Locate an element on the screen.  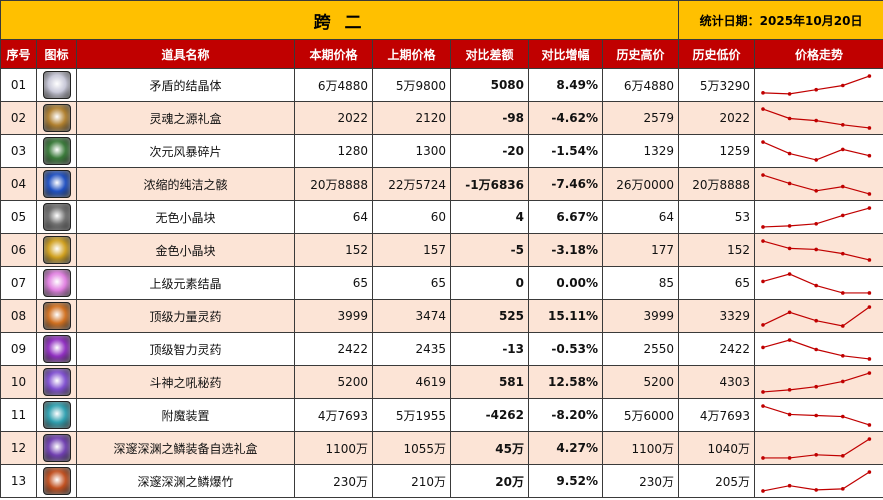
row-index: 04 is located at coordinates (18, 184).